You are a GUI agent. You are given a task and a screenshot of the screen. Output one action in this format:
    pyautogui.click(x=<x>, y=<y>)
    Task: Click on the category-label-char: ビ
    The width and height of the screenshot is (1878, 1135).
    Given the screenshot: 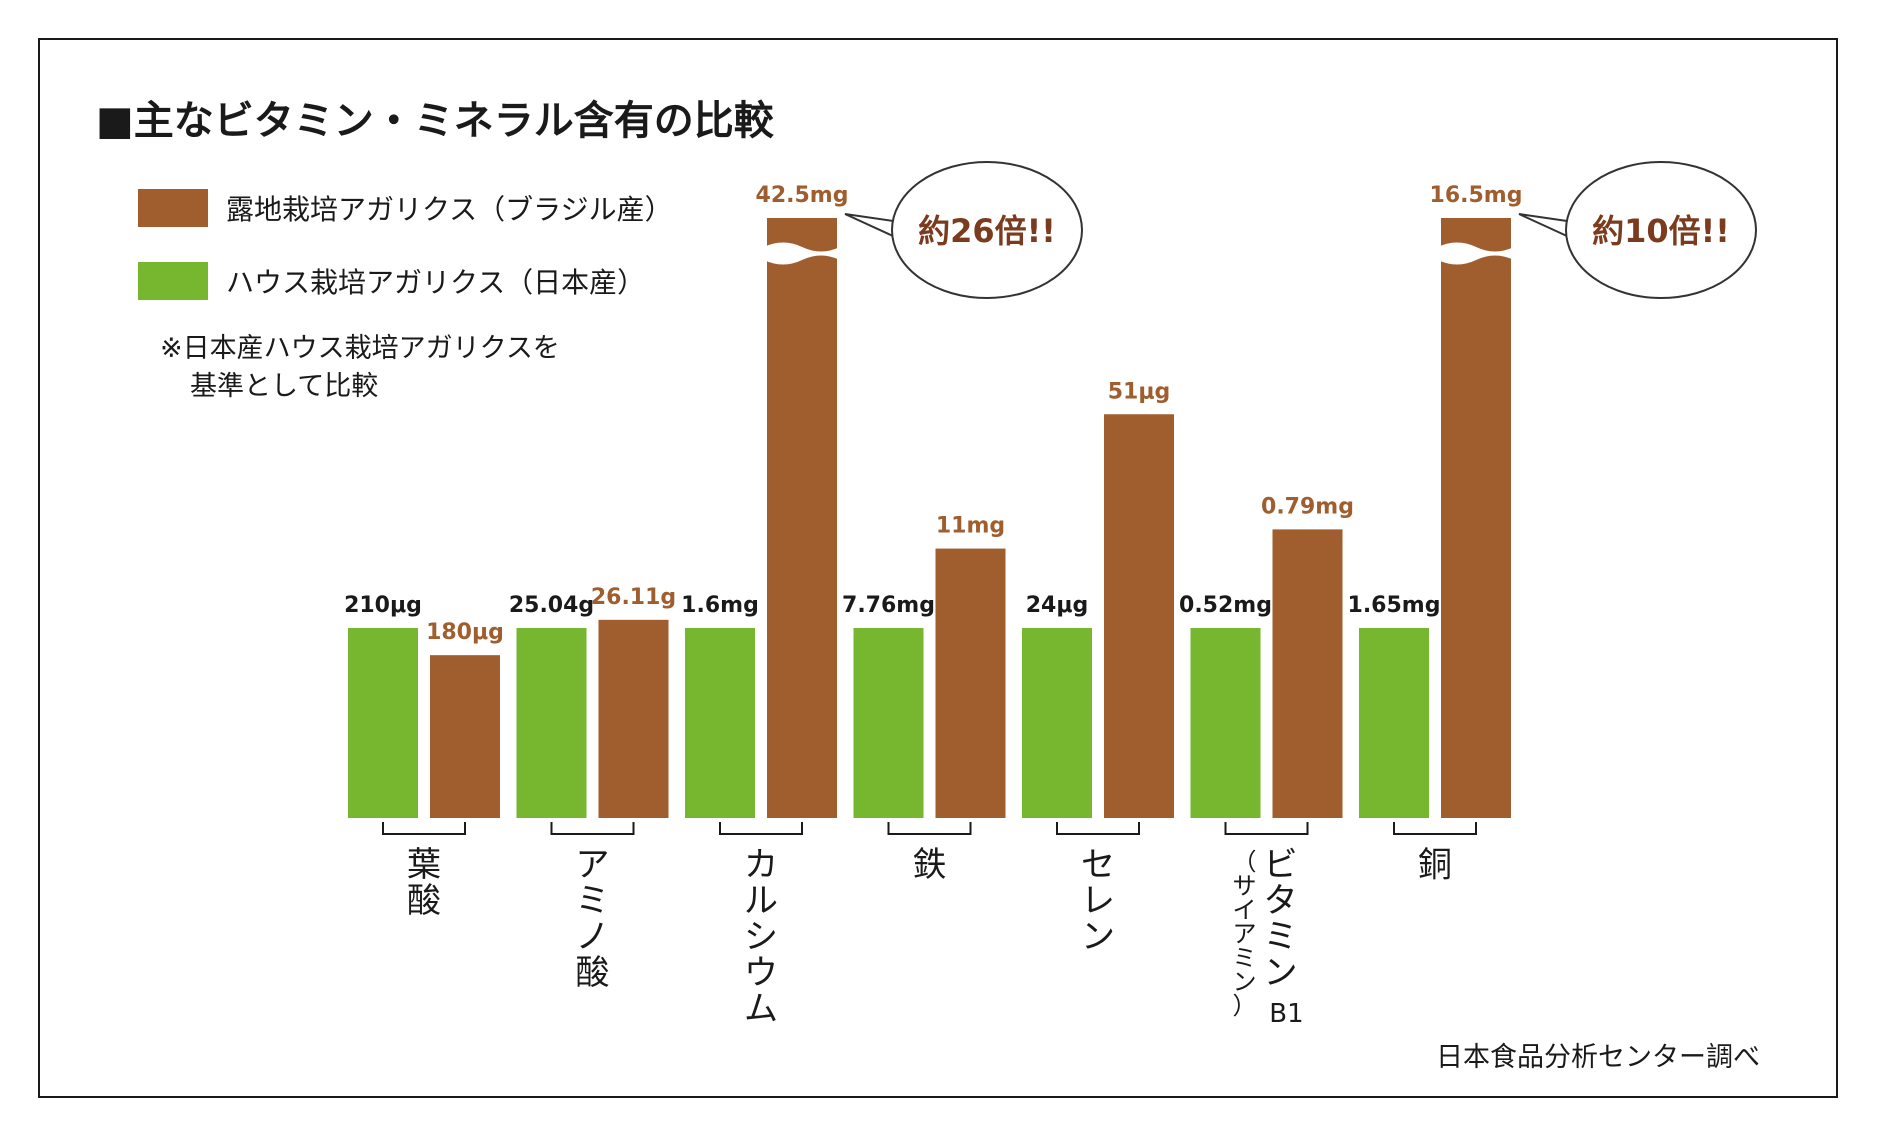 What is the action you would take?
    pyautogui.click(x=1281, y=865)
    